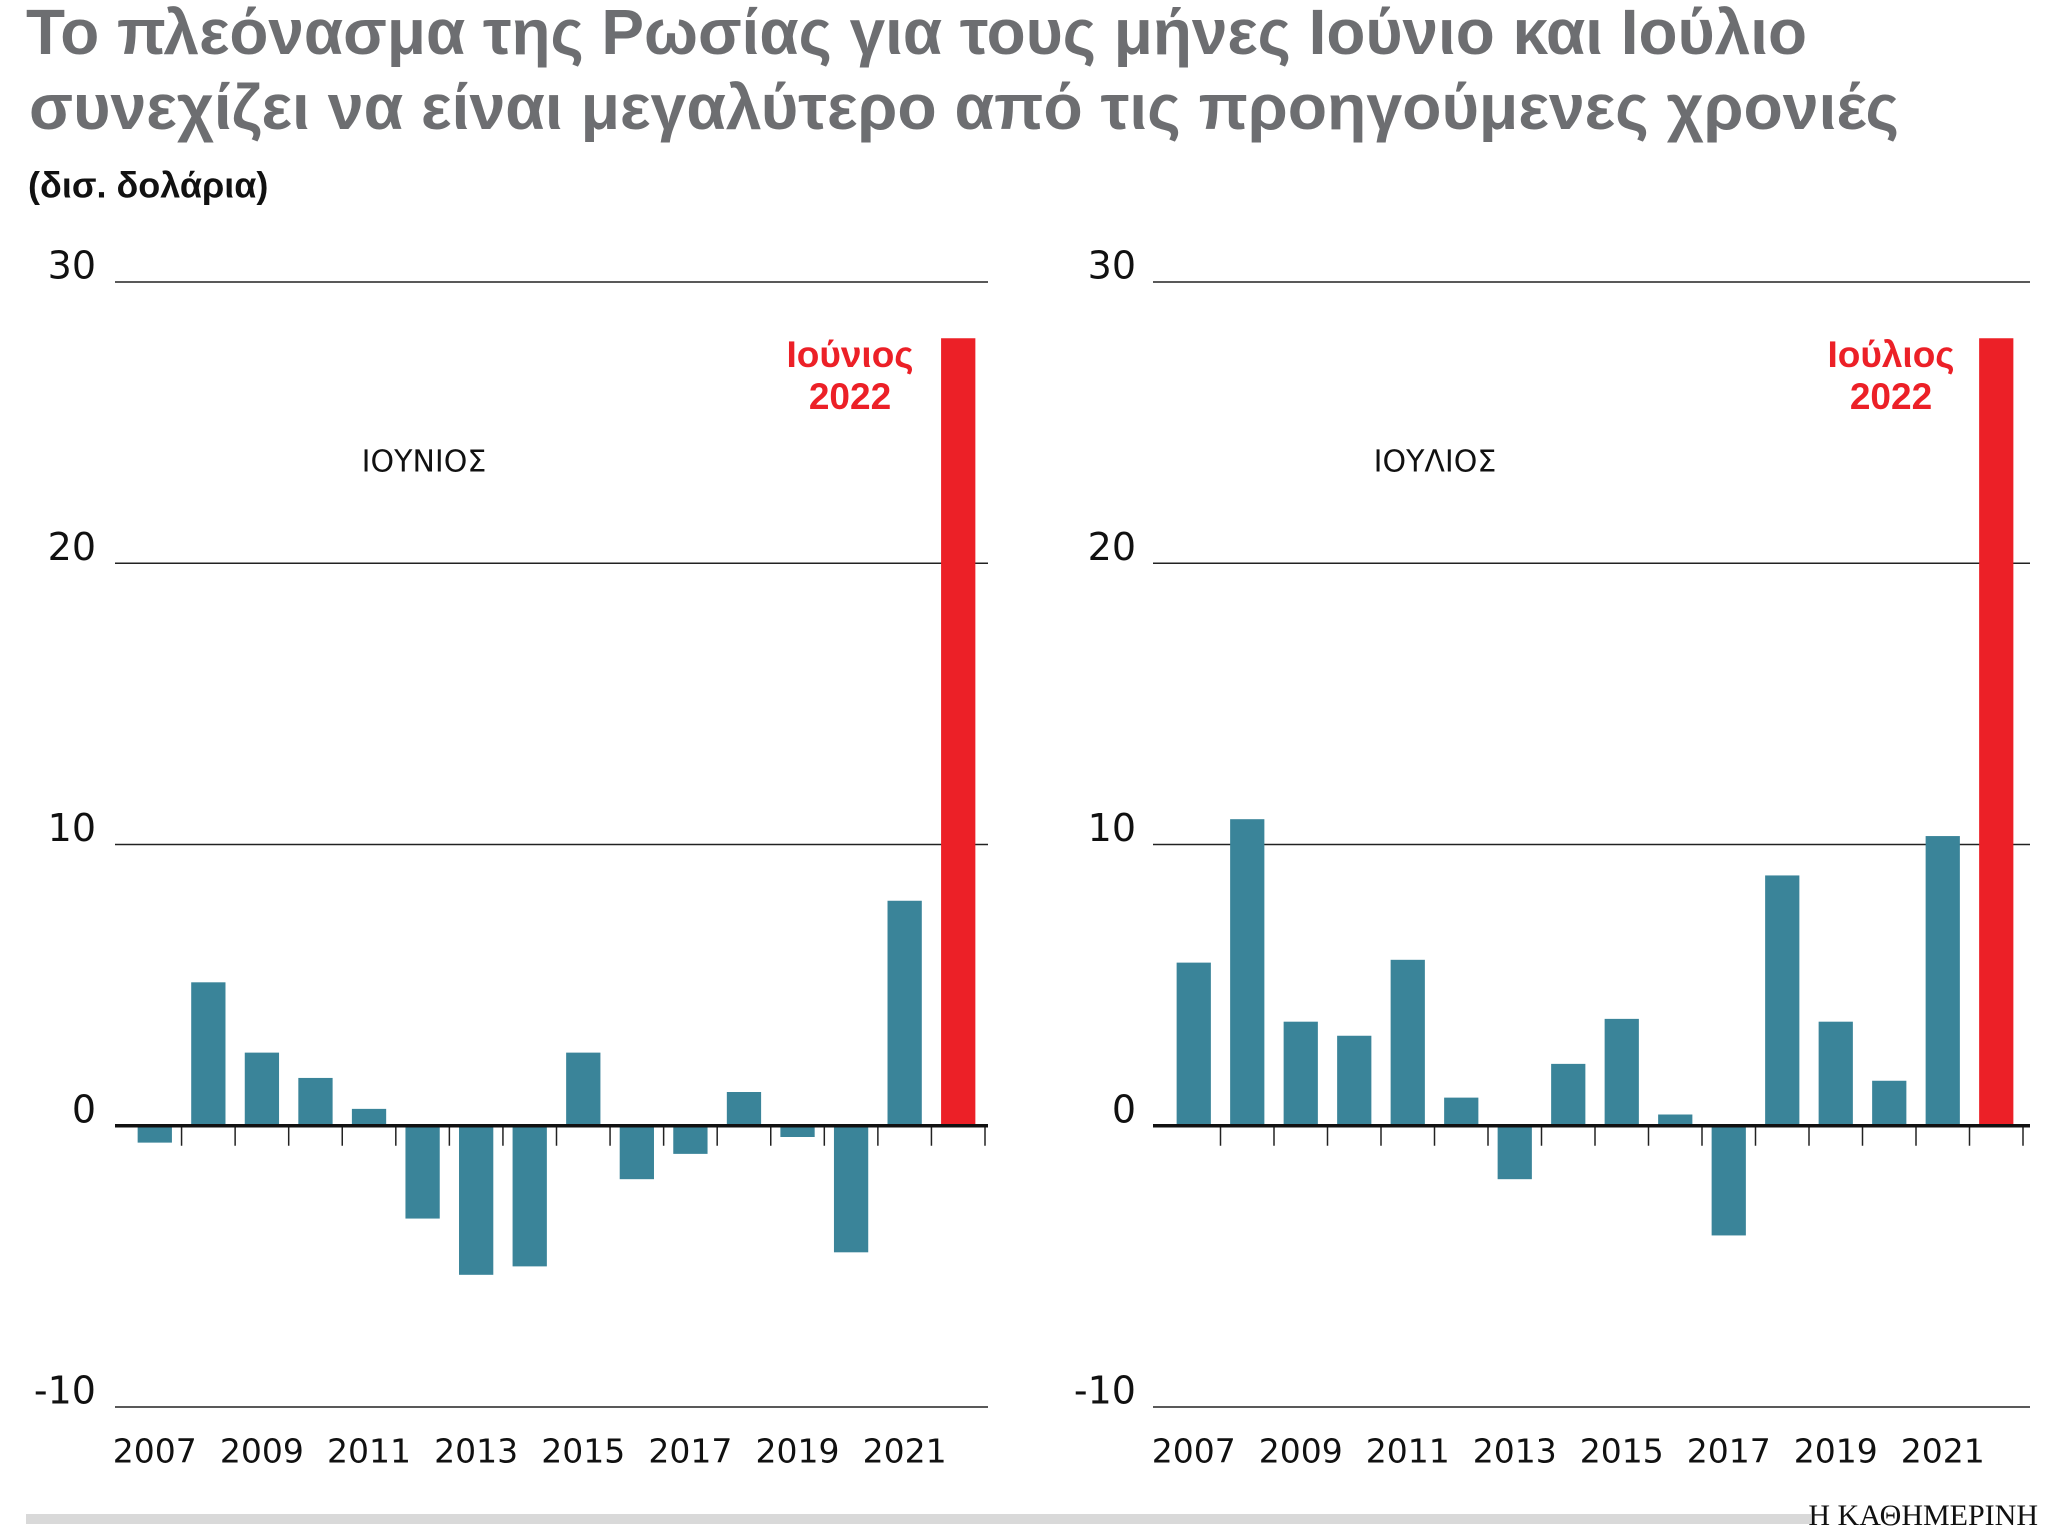  I want to click on panel-label: ΙΟΥΝΙΟΣ, so click(424, 462).